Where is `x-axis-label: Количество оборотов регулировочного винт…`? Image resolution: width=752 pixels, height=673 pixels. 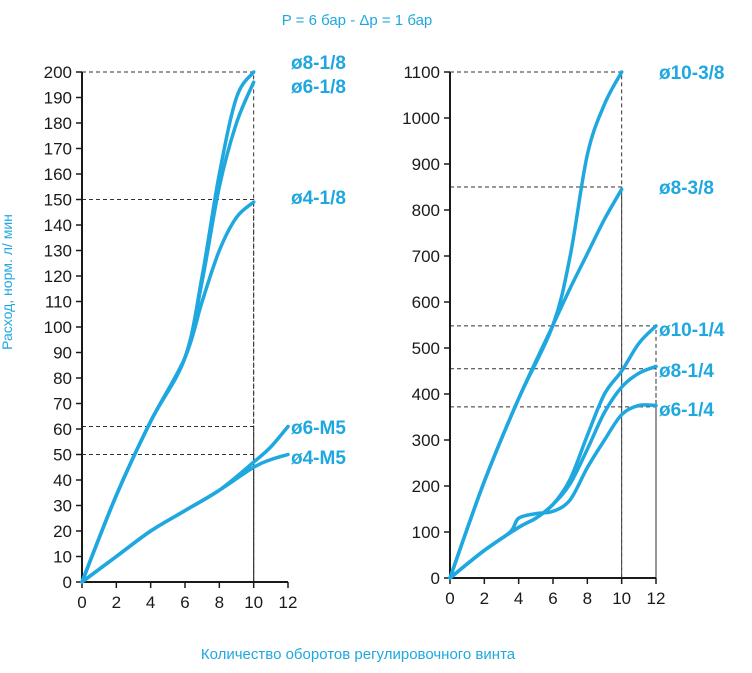 x-axis-label: Количество оборотов регулировочного винт… is located at coordinates (358, 654).